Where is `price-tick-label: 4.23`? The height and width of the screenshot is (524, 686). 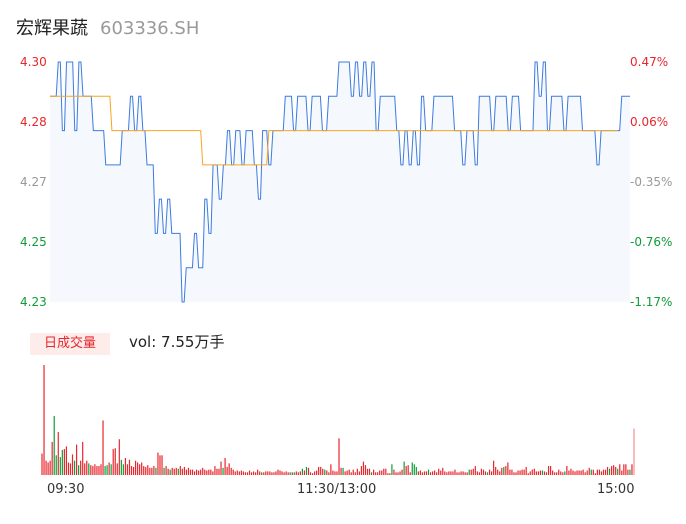 price-tick-label: 4.23 is located at coordinates (33, 302).